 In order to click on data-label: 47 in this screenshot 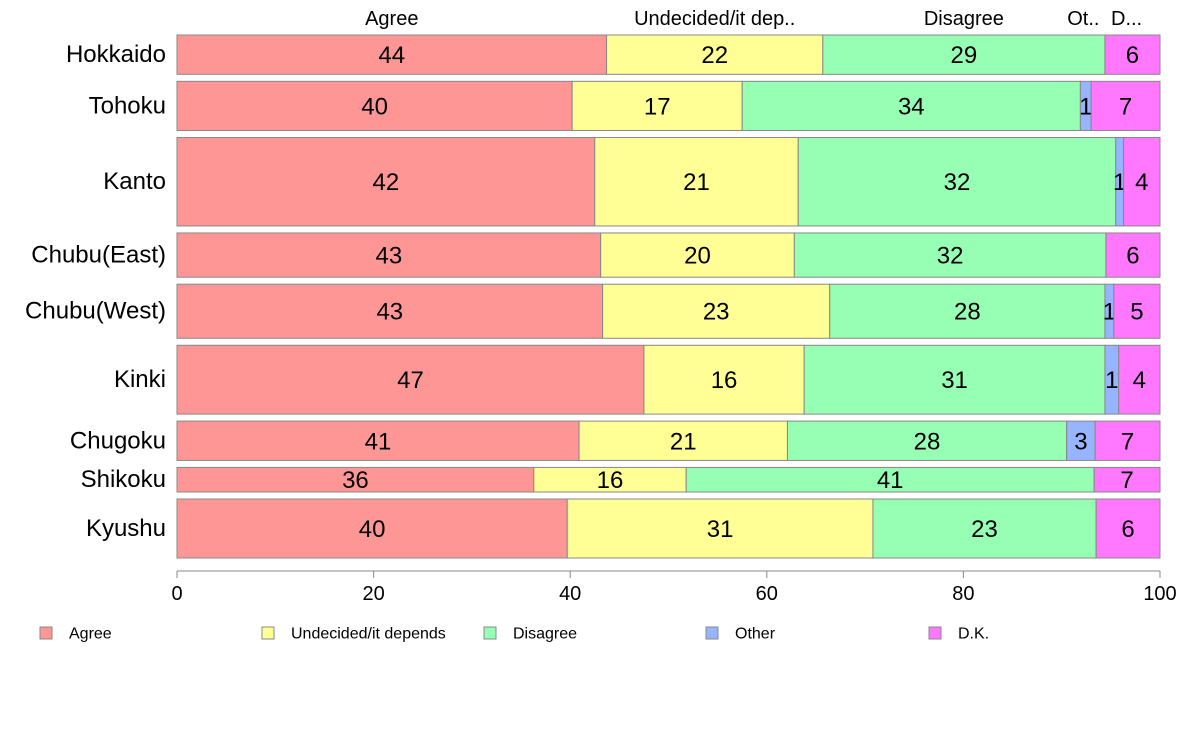, I will do `click(410, 380)`.